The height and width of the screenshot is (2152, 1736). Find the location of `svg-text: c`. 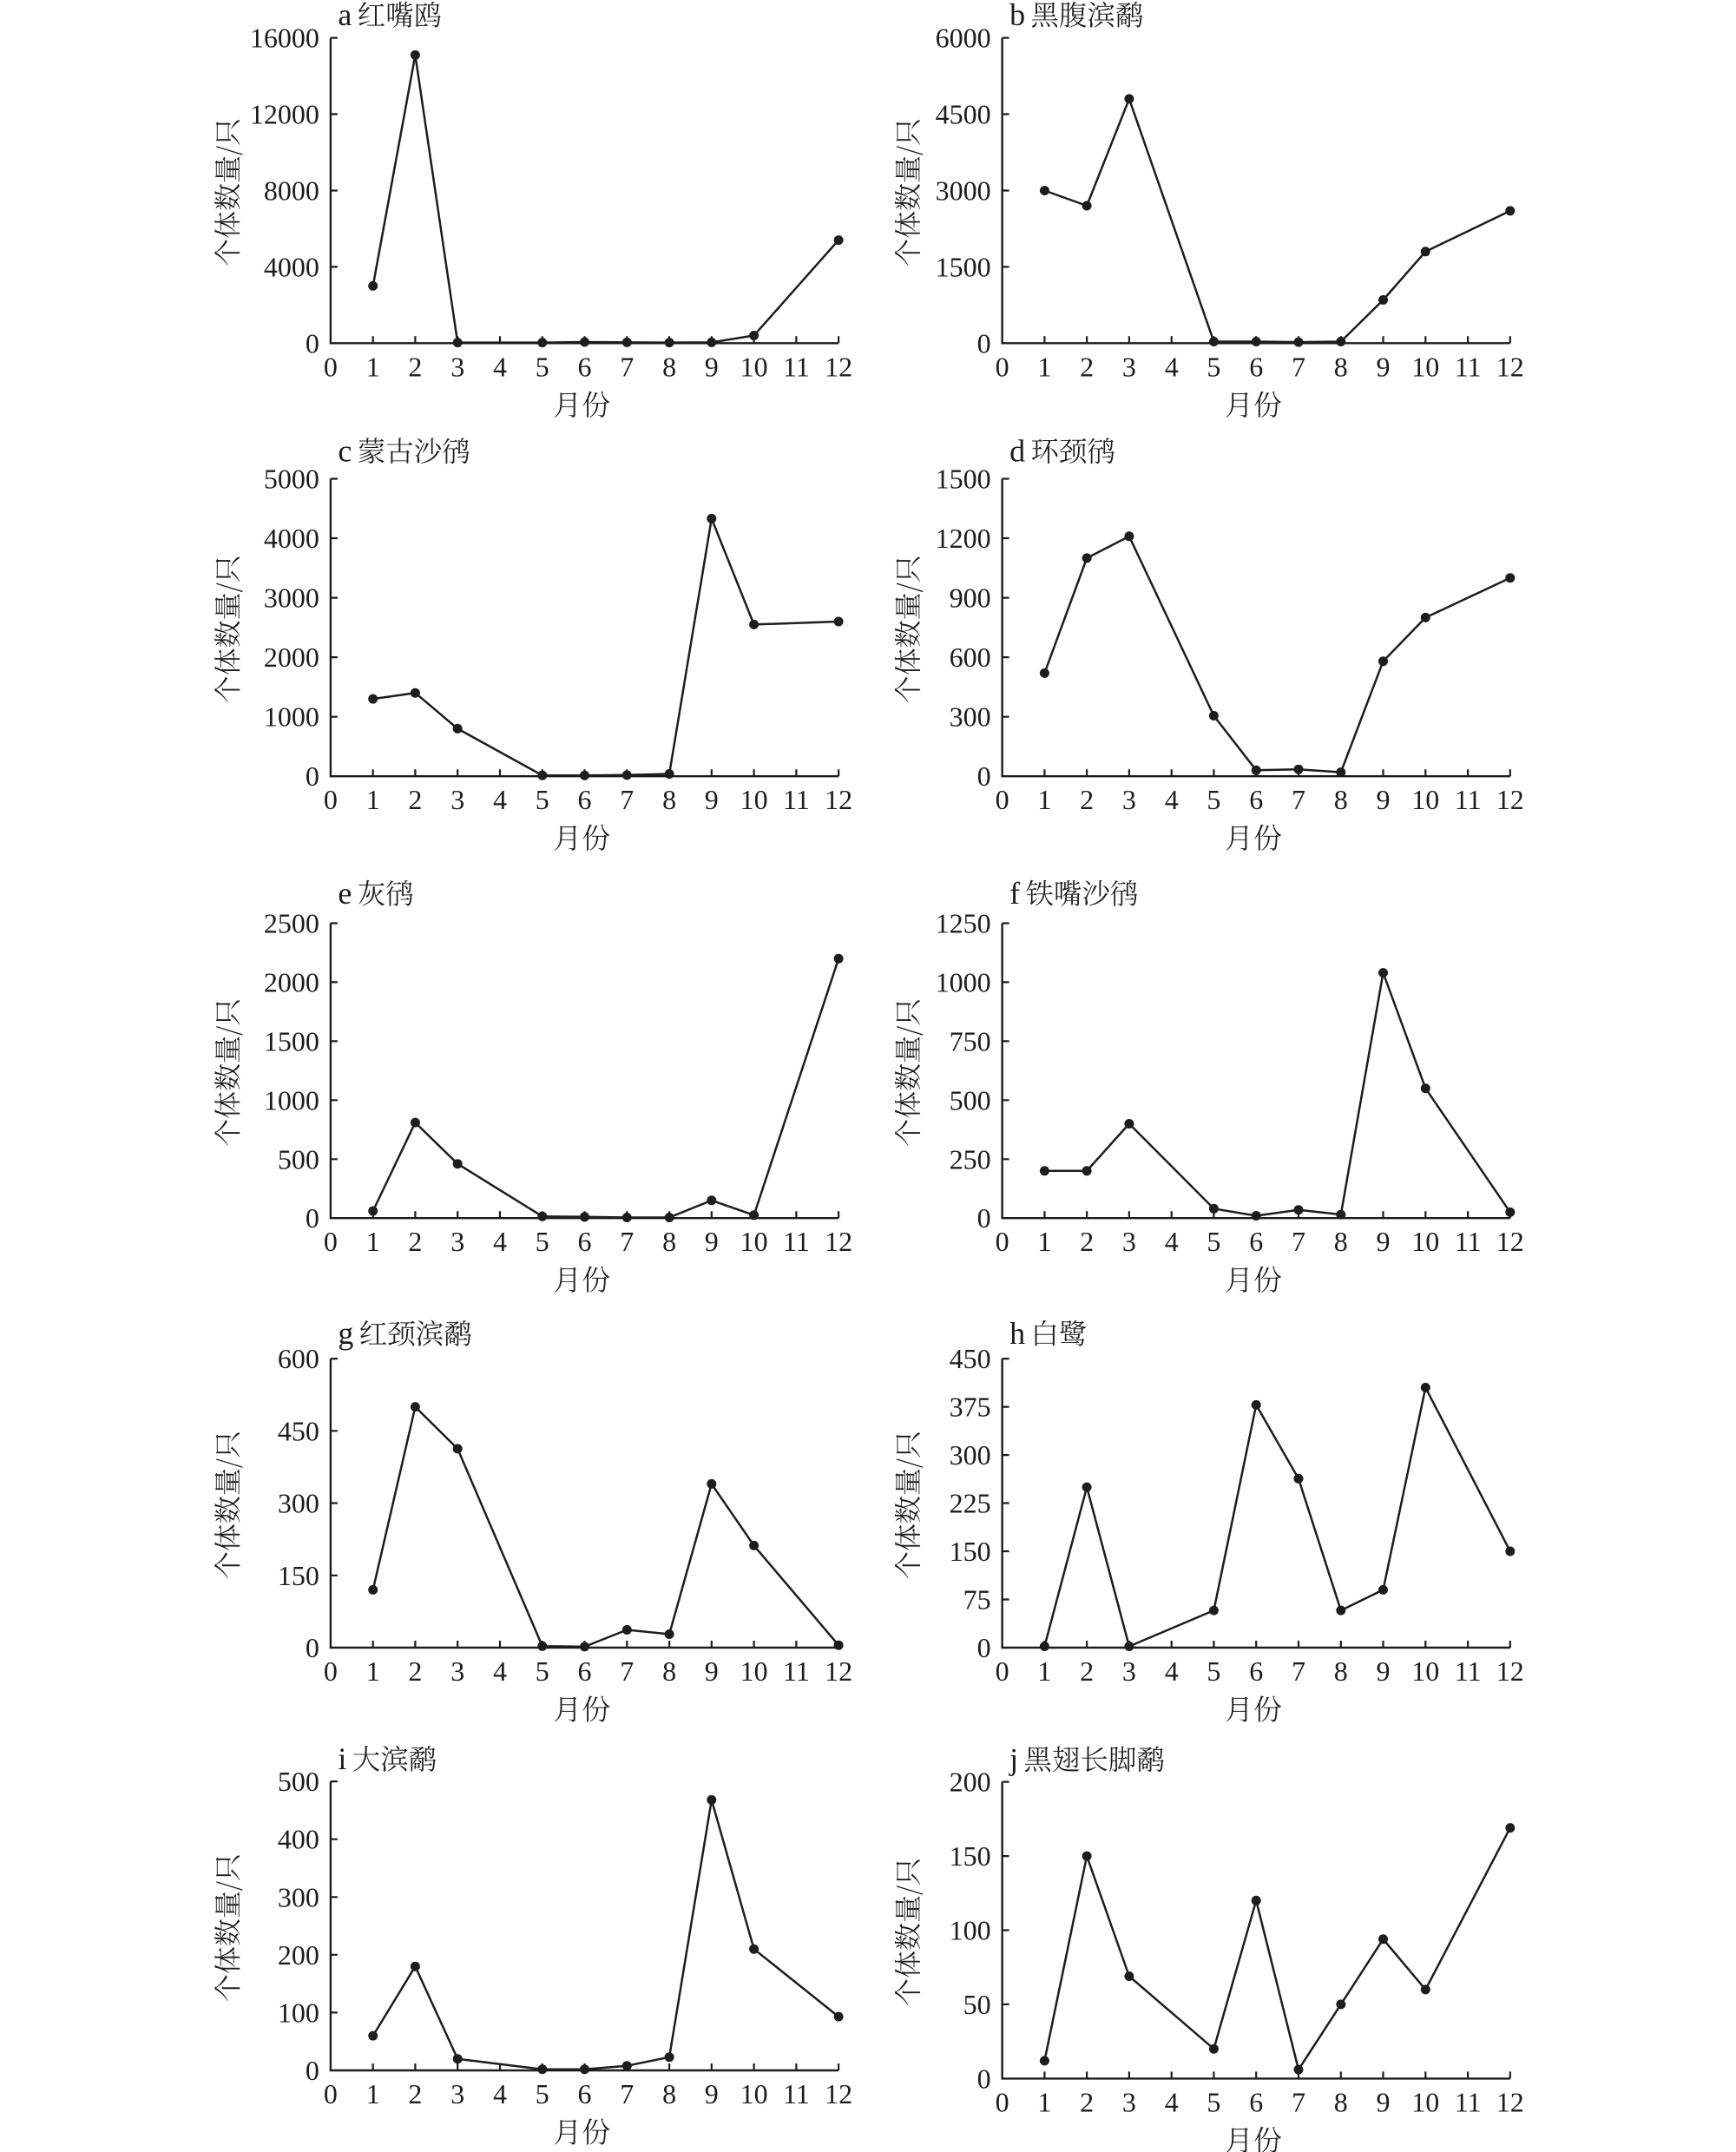

svg-text: c is located at coordinates (345, 451).